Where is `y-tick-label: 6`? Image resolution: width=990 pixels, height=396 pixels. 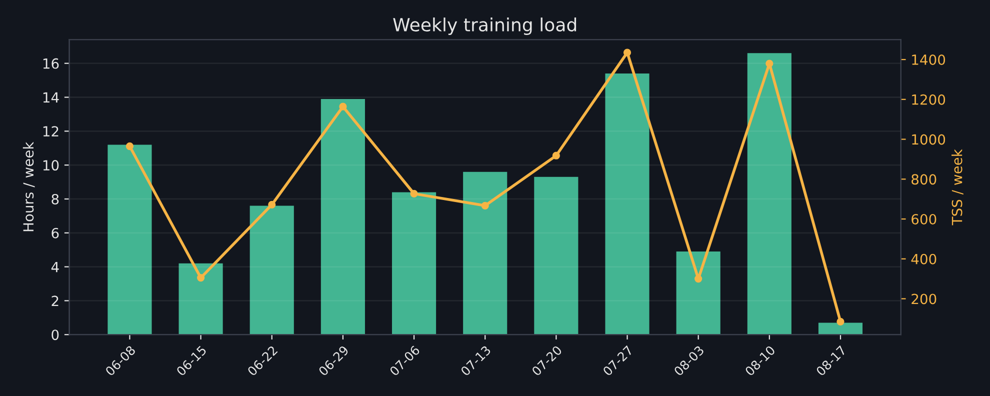 y-tick-label: 6 is located at coordinates (55, 233).